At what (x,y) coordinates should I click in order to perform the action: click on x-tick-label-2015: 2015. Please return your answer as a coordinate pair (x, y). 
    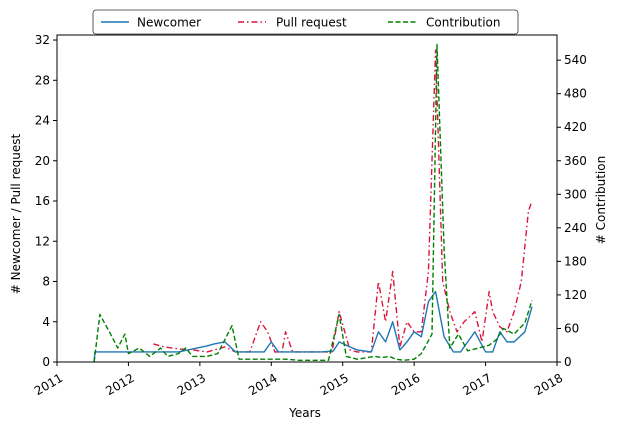
    Looking at the image, I should click on (334, 384).